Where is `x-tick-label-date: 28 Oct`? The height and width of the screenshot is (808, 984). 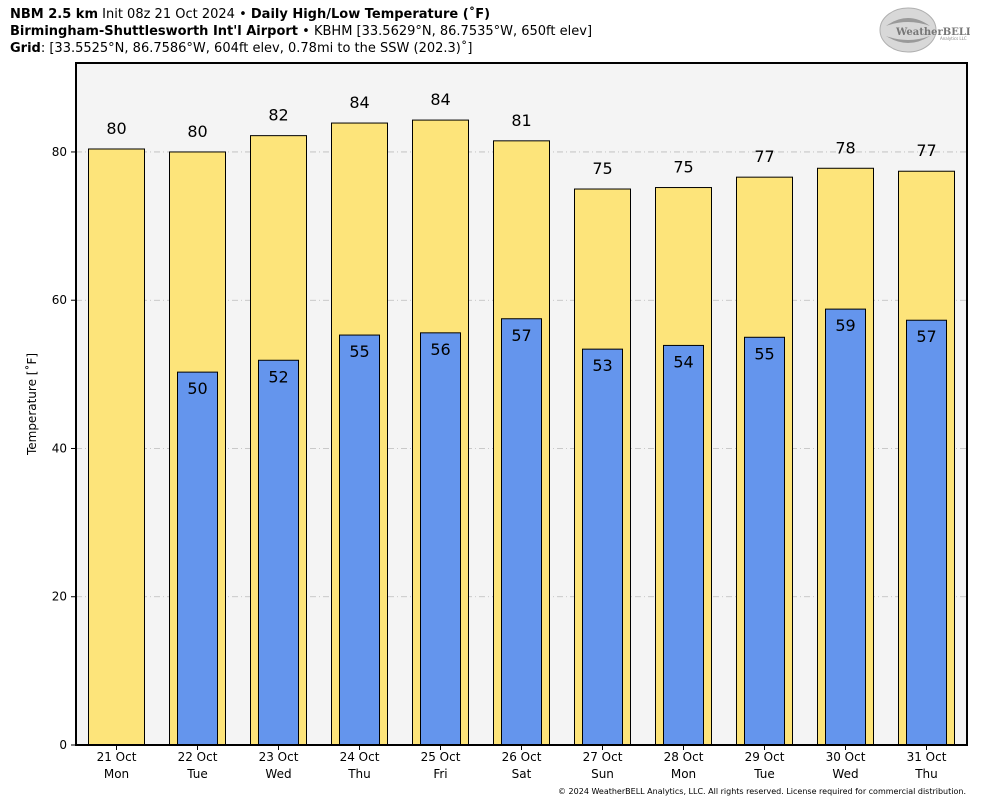 x-tick-label-date: 28 Oct is located at coordinates (684, 757).